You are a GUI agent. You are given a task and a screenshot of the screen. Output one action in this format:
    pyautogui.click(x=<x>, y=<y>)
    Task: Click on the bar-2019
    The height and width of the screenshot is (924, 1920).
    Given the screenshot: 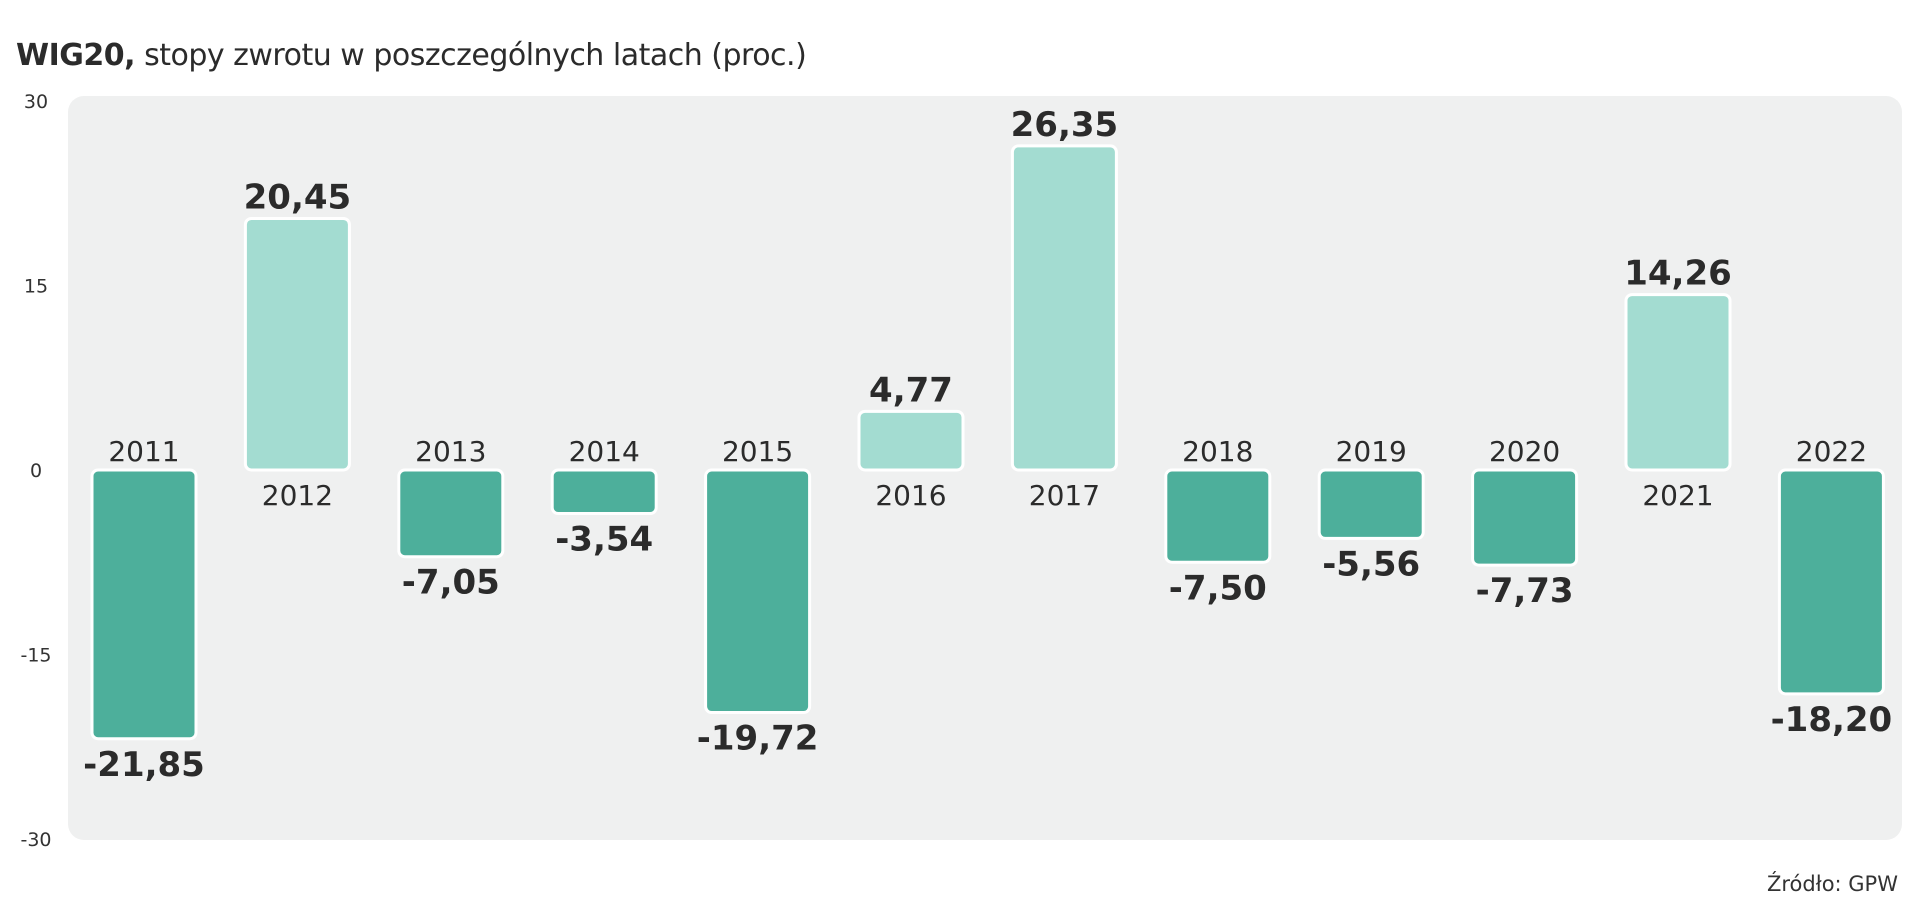 What is the action you would take?
    pyautogui.click(x=1371, y=504)
    